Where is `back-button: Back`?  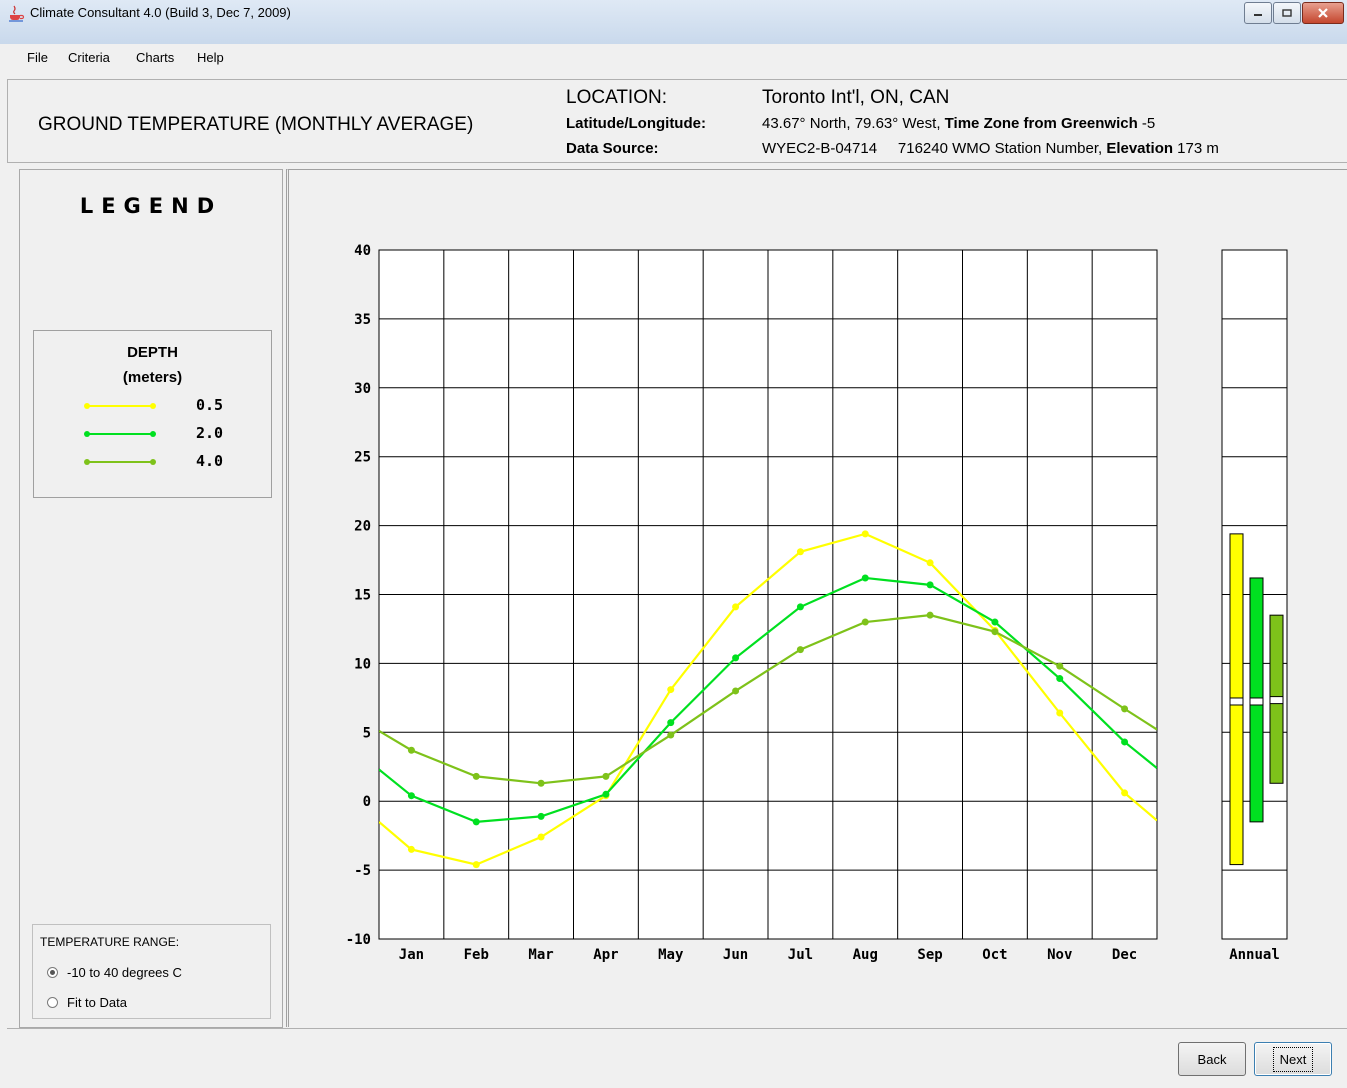
back-button: Back is located at coordinates (1212, 1059).